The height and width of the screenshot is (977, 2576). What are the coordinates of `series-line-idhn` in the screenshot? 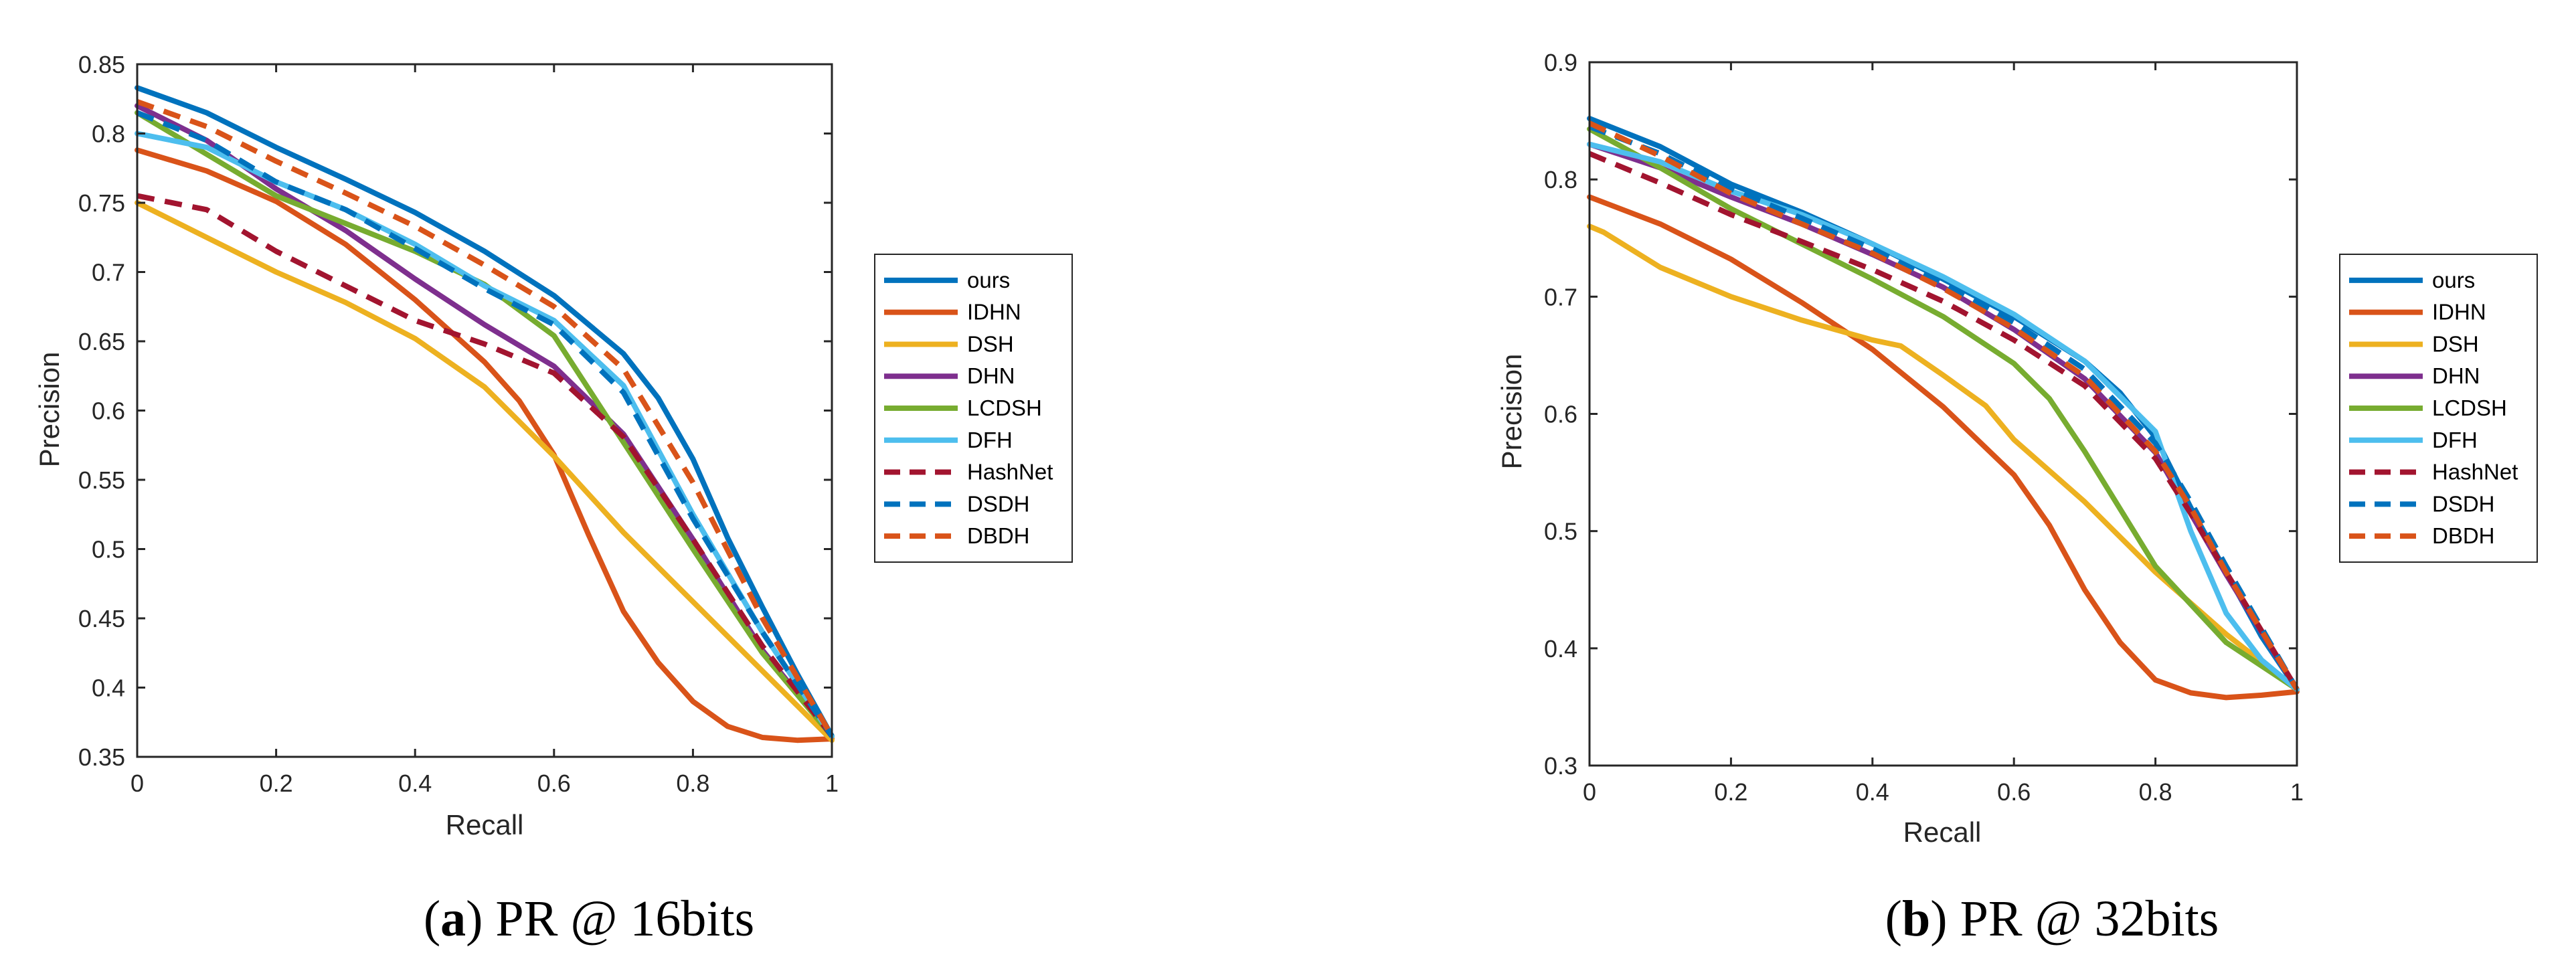 It's located at (1943, 447).